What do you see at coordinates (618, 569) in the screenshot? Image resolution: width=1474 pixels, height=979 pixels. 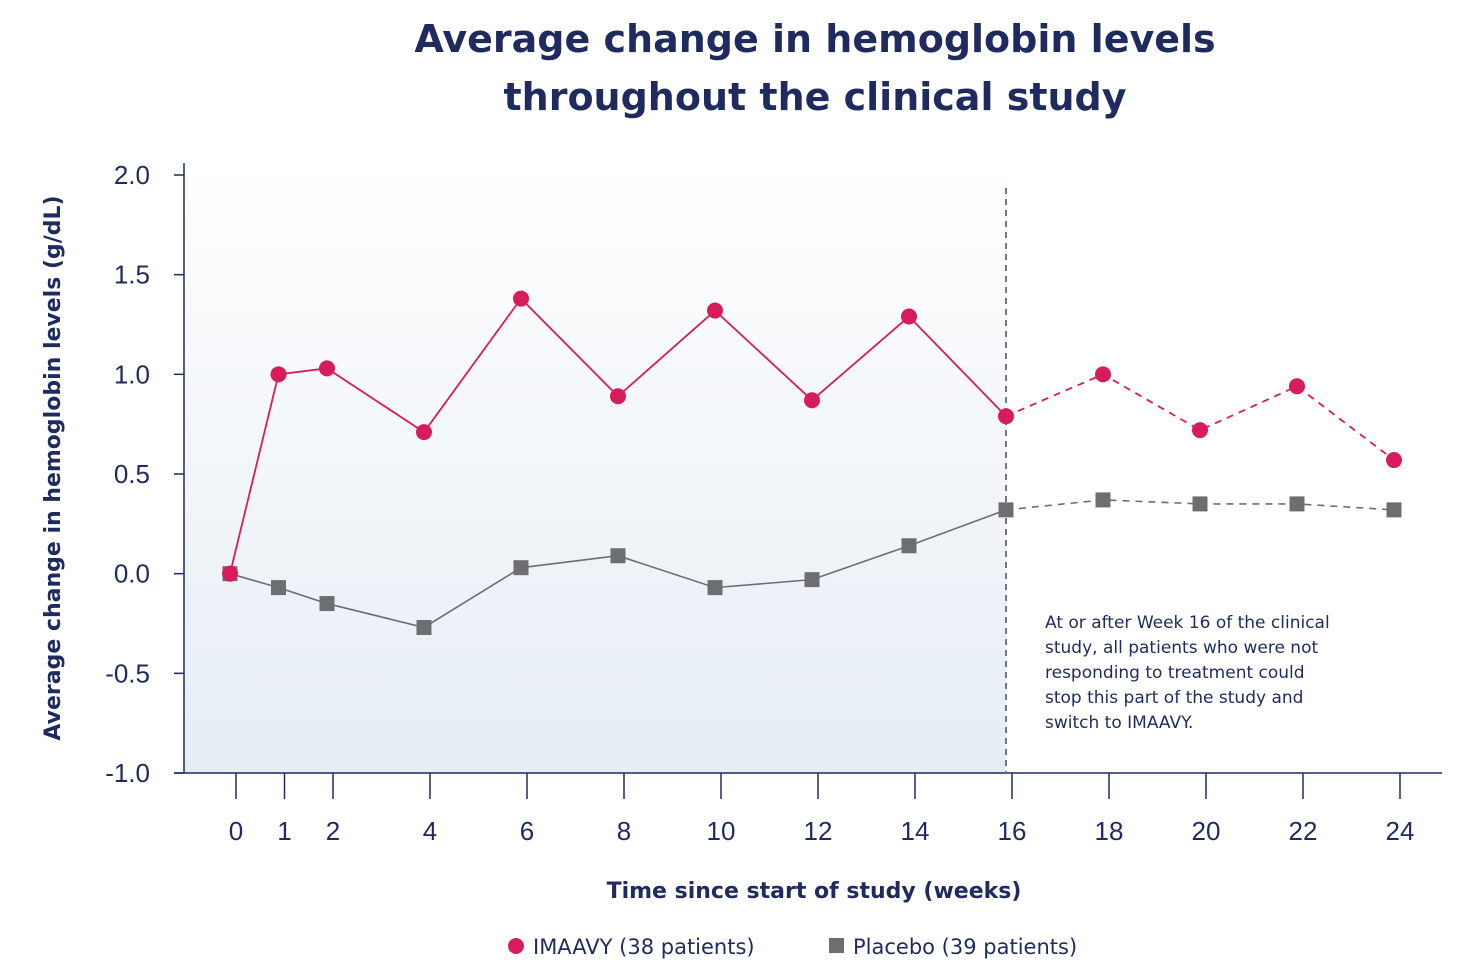 I see `placebo-line-solid` at bounding box center [618, 569].